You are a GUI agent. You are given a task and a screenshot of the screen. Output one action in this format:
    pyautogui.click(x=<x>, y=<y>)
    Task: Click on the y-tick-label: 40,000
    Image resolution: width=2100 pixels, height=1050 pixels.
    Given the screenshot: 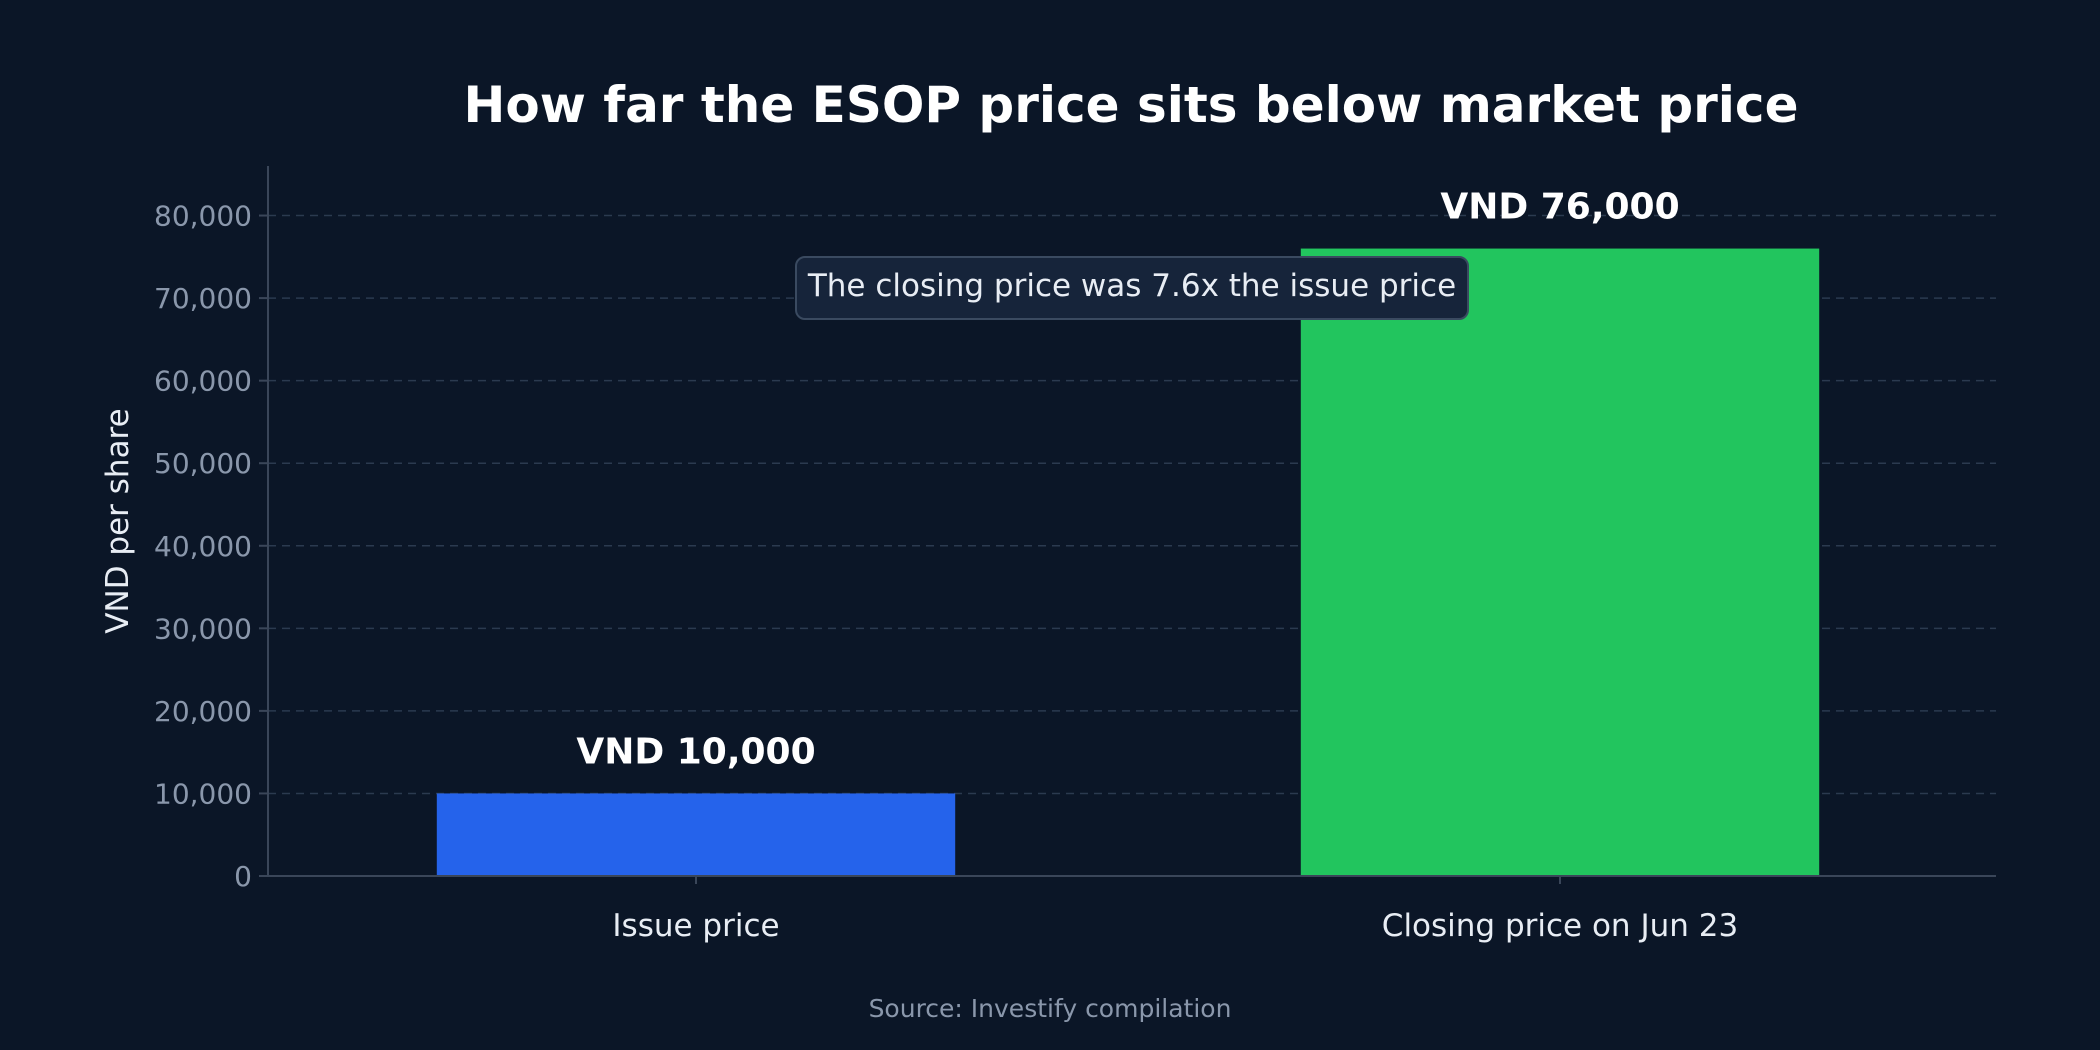 What is the action you would take?
    pyautogui.click(x=203, y=546)
    